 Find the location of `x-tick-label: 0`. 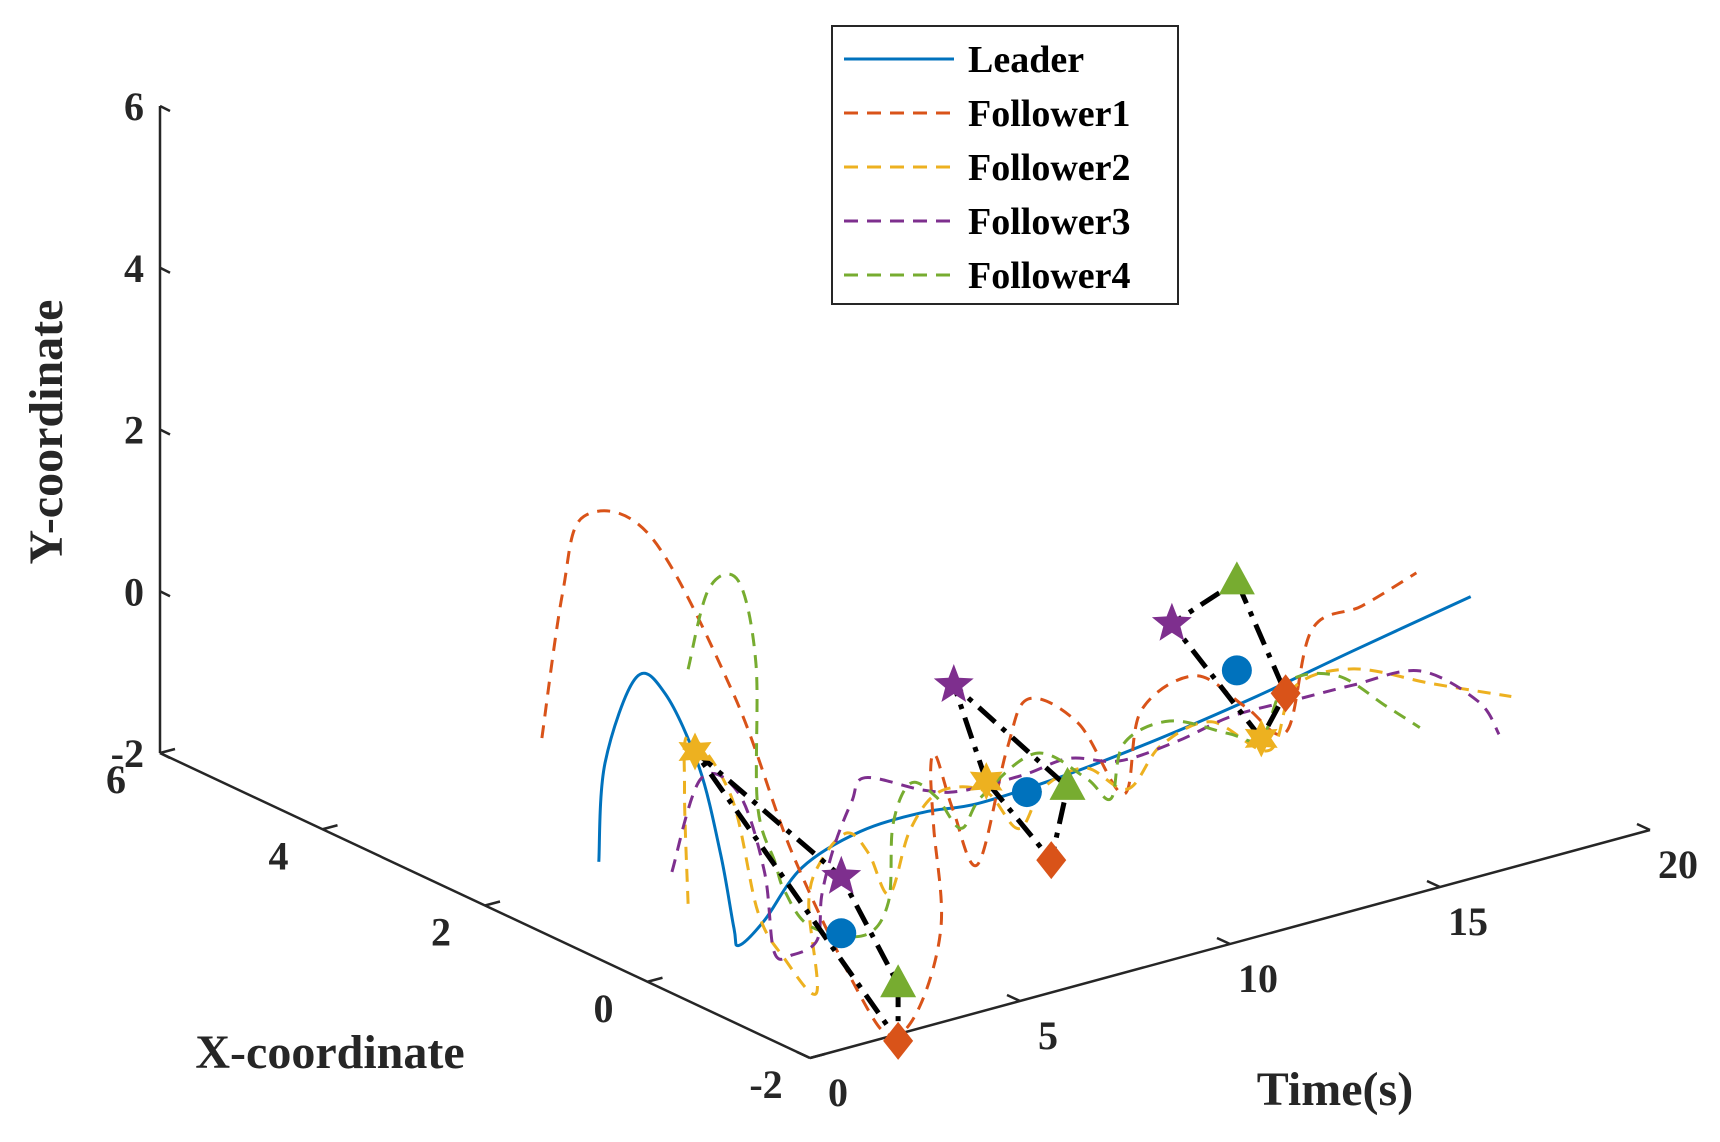

x-tick-label: 0 is located at coordinates (604, 1008).